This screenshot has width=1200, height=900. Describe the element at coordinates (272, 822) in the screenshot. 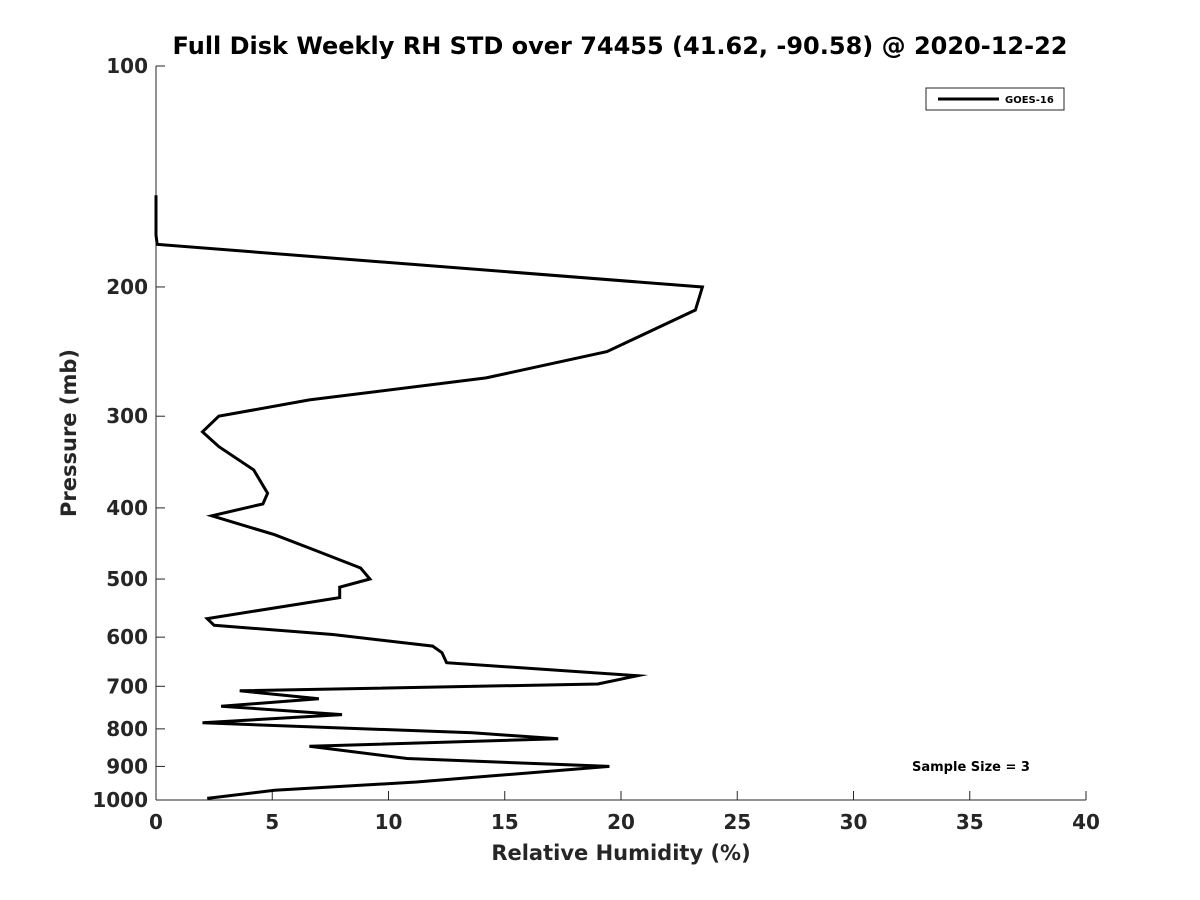

I see `x-tick-label: 5` at that location.